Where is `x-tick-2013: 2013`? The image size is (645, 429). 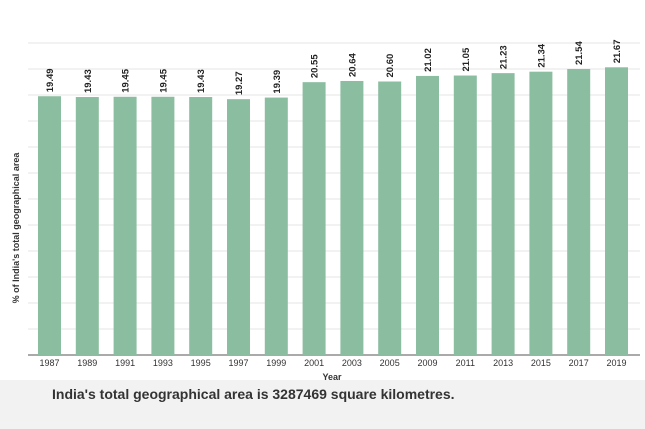
x-tick-2013: 2013 is located at coordinates (503, 363).